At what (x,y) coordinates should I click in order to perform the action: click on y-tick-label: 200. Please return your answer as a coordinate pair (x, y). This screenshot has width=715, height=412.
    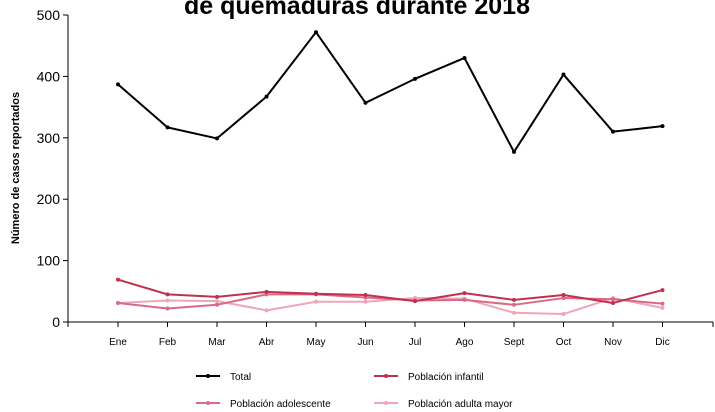
    Looking at the image, I should click on (49, 199).